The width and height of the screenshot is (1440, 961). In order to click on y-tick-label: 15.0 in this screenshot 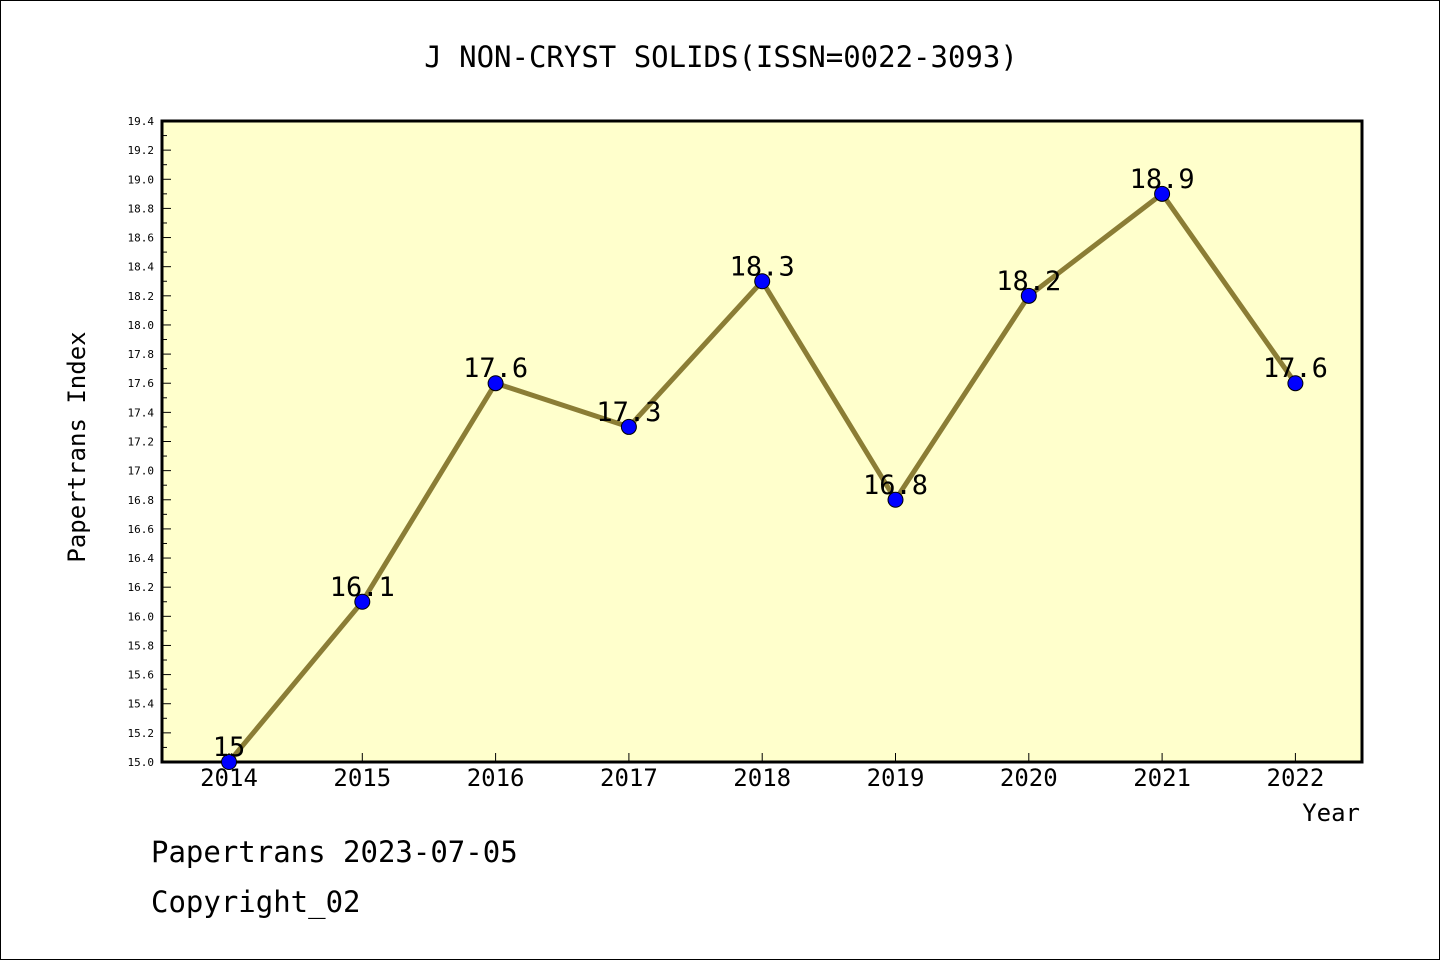, I will do `click(141, 762)`.